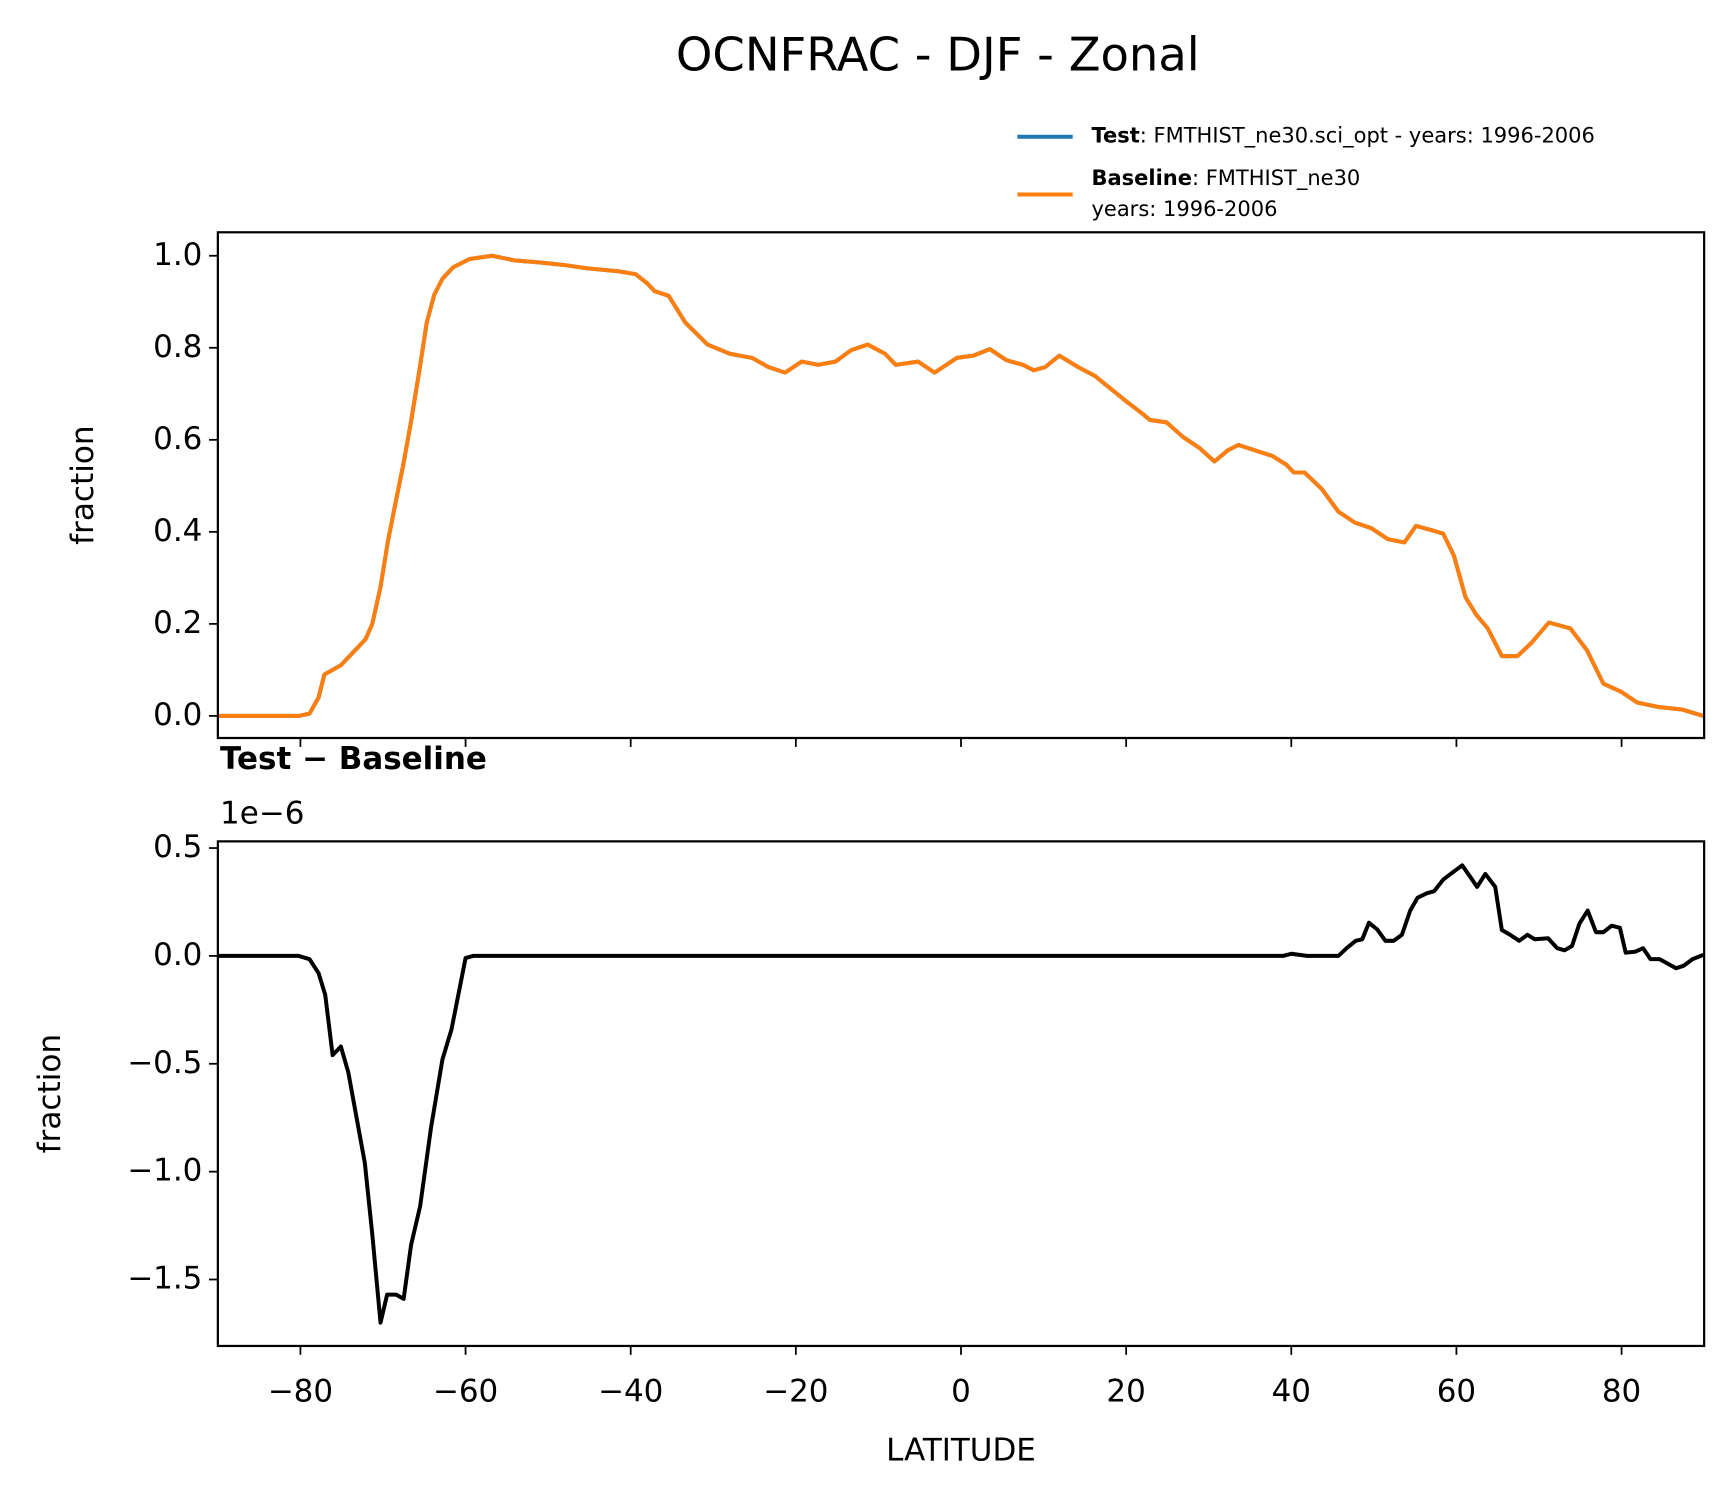 Image resolution: width=1734 pixels, height=1496 pixels. Describe the element at coordinates (1291, 1392) in the screenshot. I see `x-tick-label: 40` at that location.